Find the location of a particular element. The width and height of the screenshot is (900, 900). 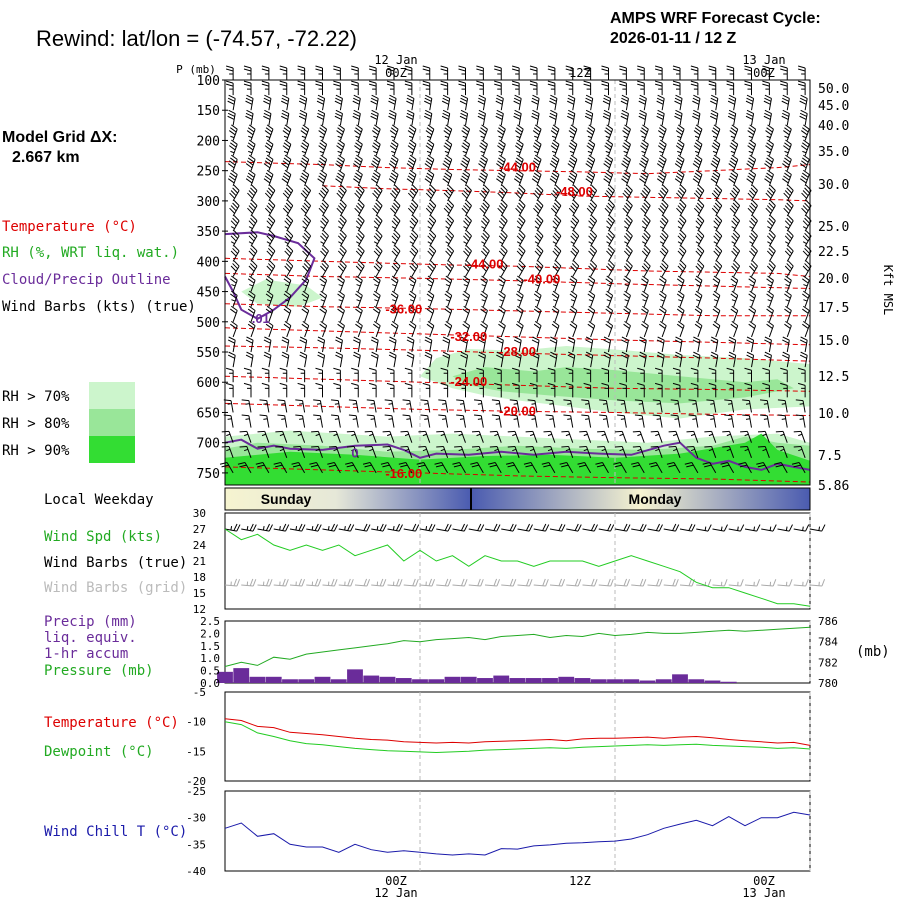

precip-grid is located at coordinates (615, 652).